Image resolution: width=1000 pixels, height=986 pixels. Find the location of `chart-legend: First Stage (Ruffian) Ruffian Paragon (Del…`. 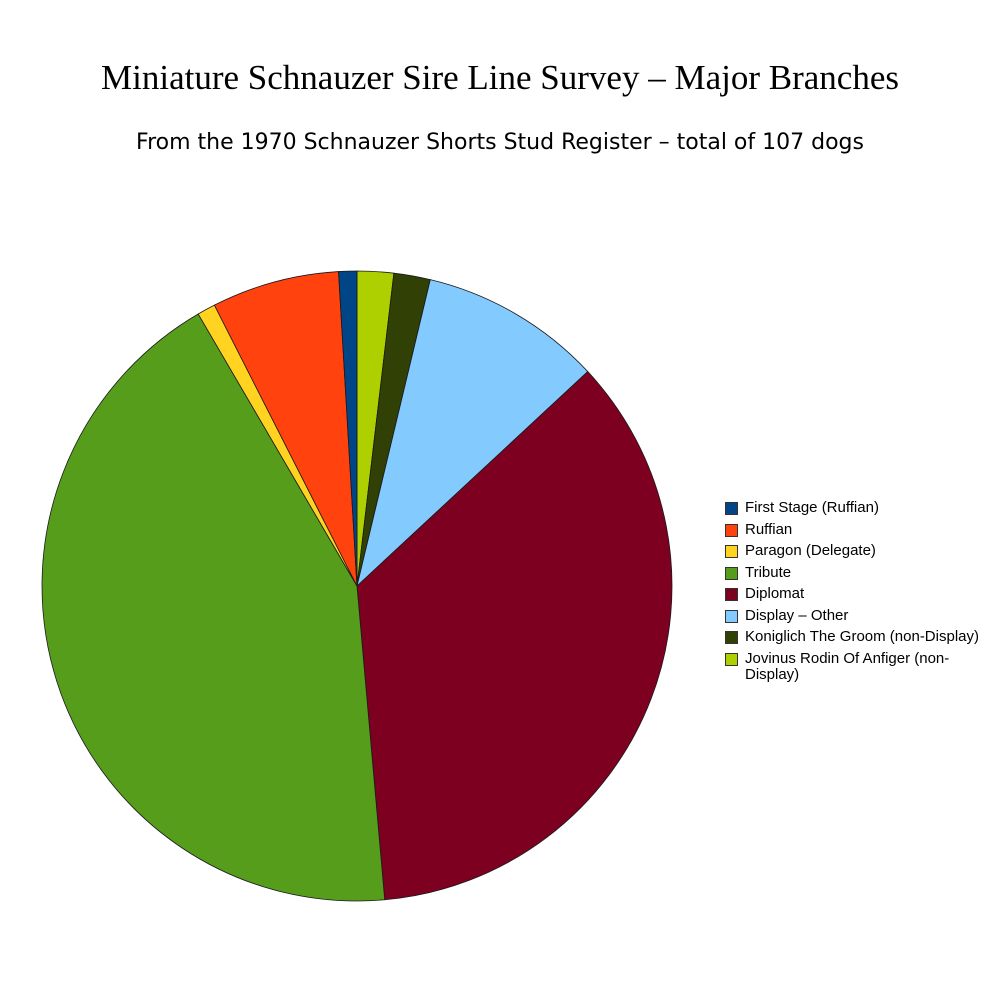

chart-legend: First Stage (Ruffian) Ruffian Paragon (Del… is located at coordinates (855, 594).